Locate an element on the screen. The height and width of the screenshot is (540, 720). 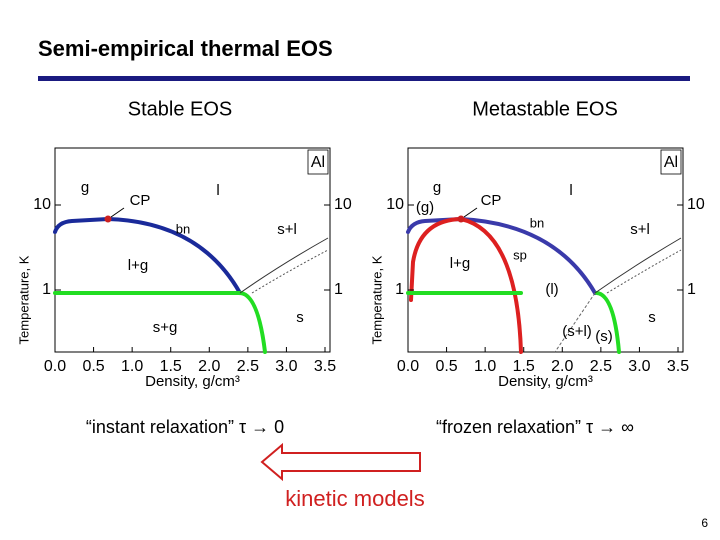
title-rule is located at coordinates (364, 78).